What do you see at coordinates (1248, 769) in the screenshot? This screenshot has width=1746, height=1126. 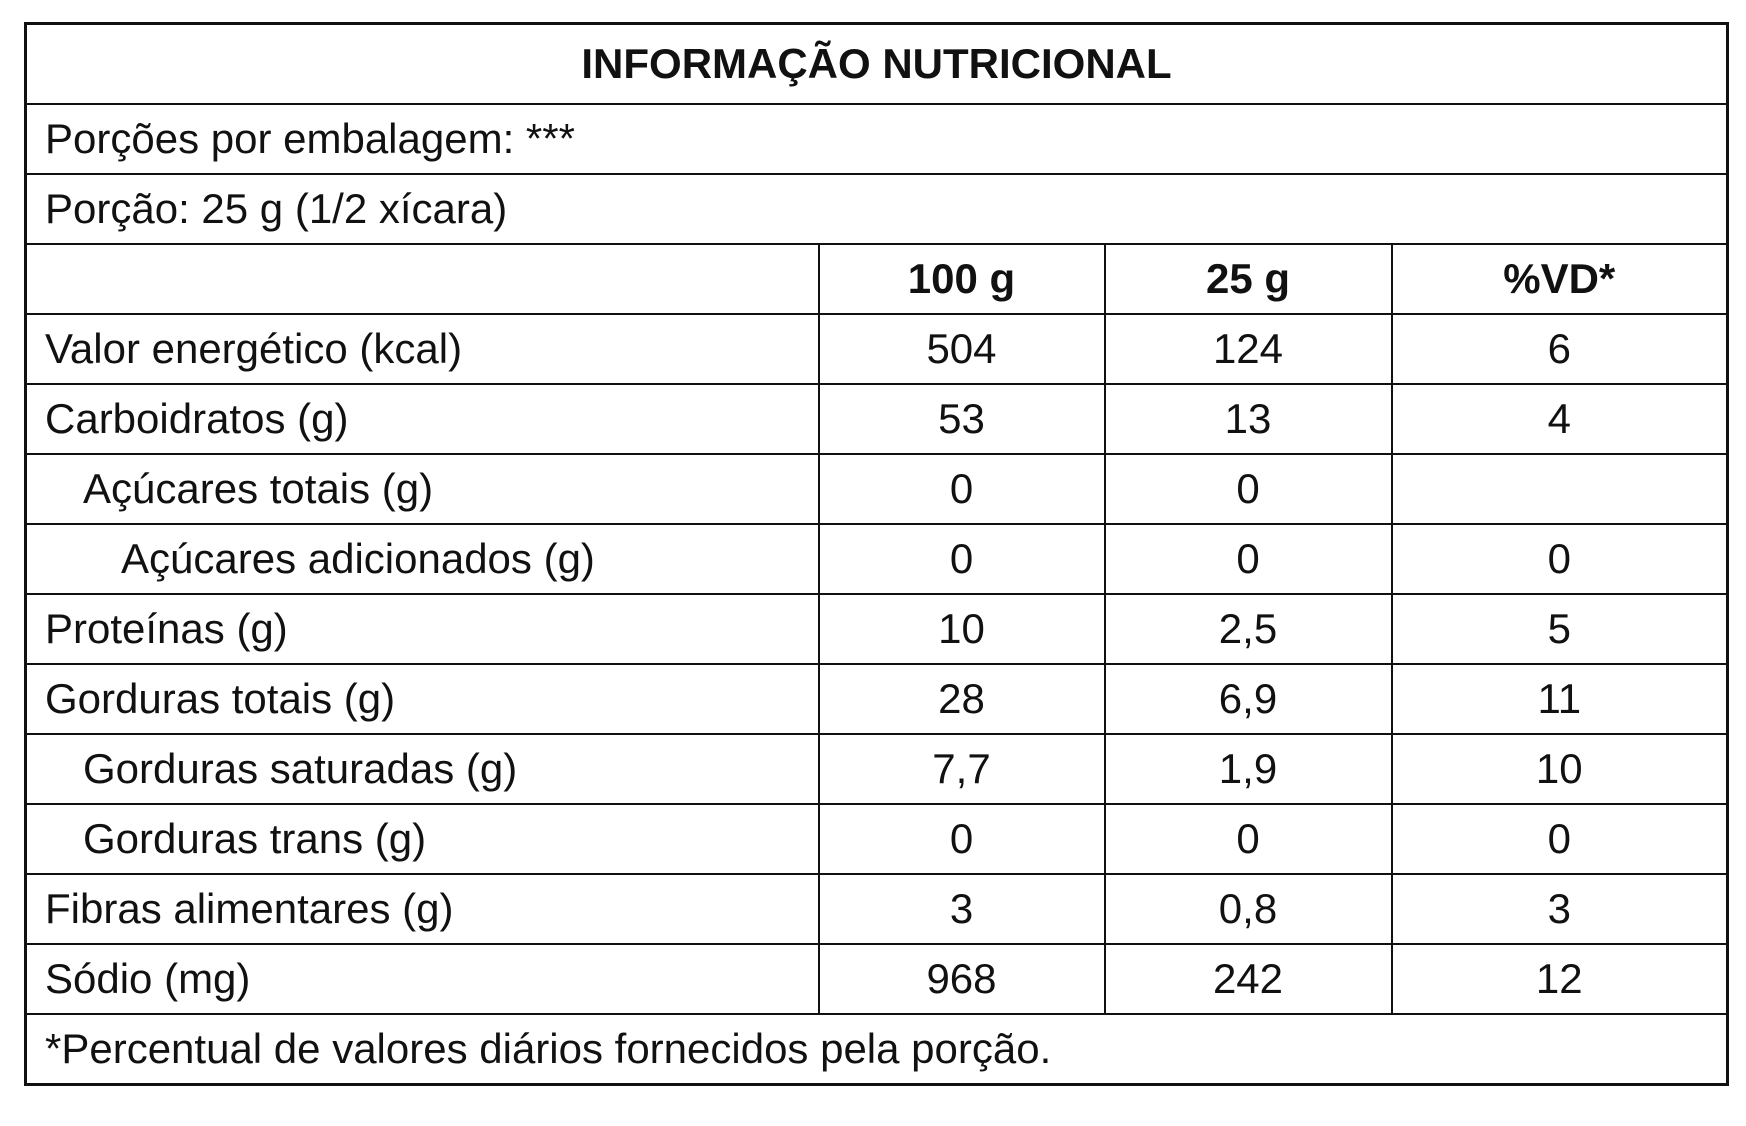 I see `nutrient-value: 1,9` at bounding box center [1248, 769].